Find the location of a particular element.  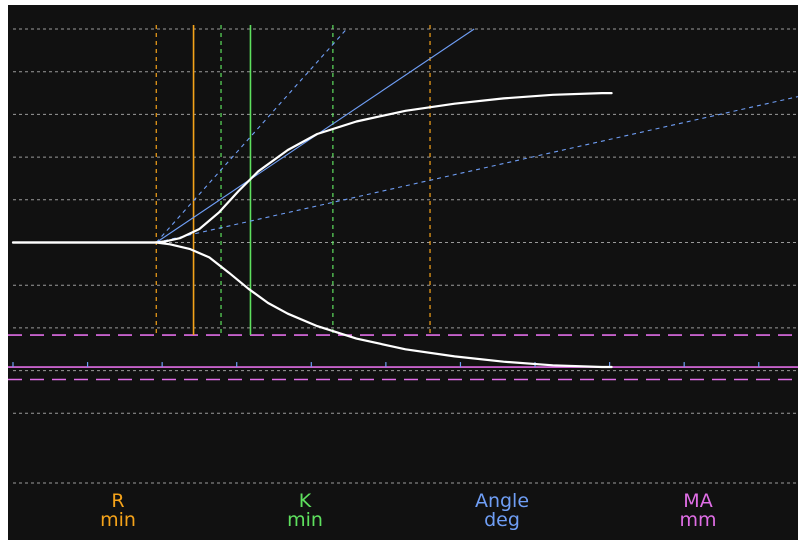

legend-angle: Angle deg is located at coordinates (502, 511).